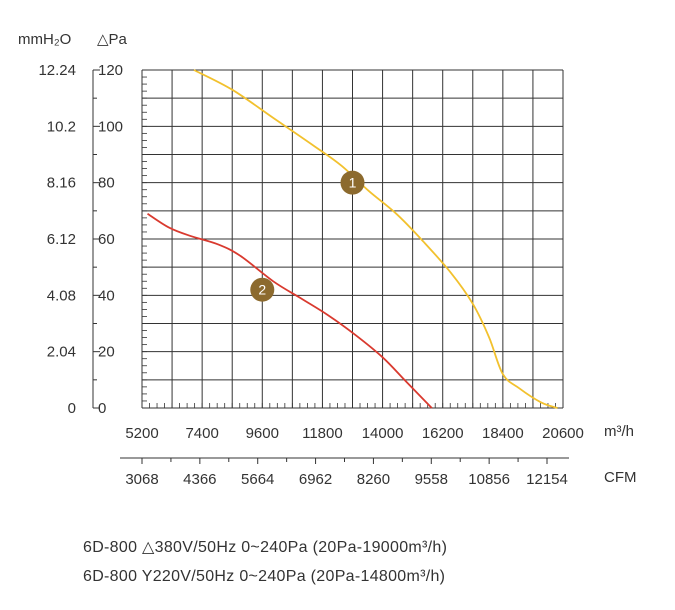 This screenshot has height=610, width=675. What do you see at coordinates (61, 126) in the screenshot?
I see `y-tick-label-mmh2o: 10.2` at bounding box center [61, 126].